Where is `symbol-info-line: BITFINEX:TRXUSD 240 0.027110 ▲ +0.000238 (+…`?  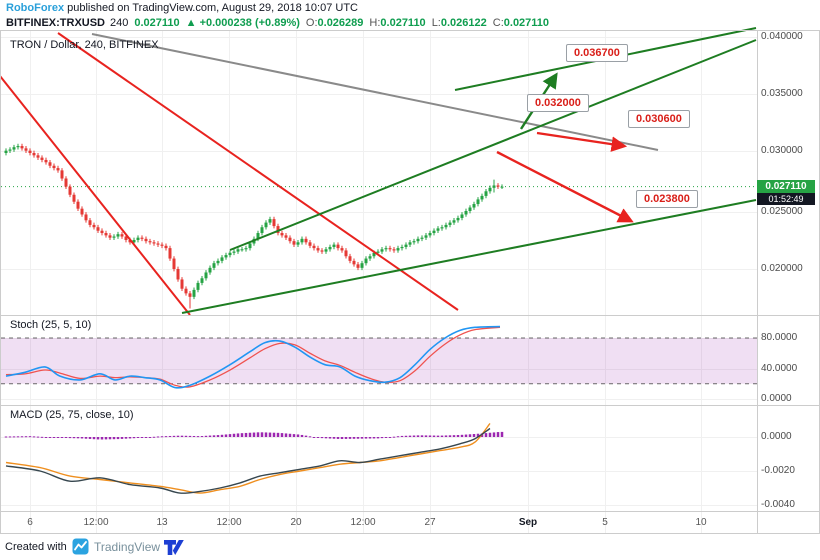
symbol-info-line: BITFINEX:TRXUSD 240 0.027110 ▲ +0.000238 (+… is located at coordinates (280, 23).